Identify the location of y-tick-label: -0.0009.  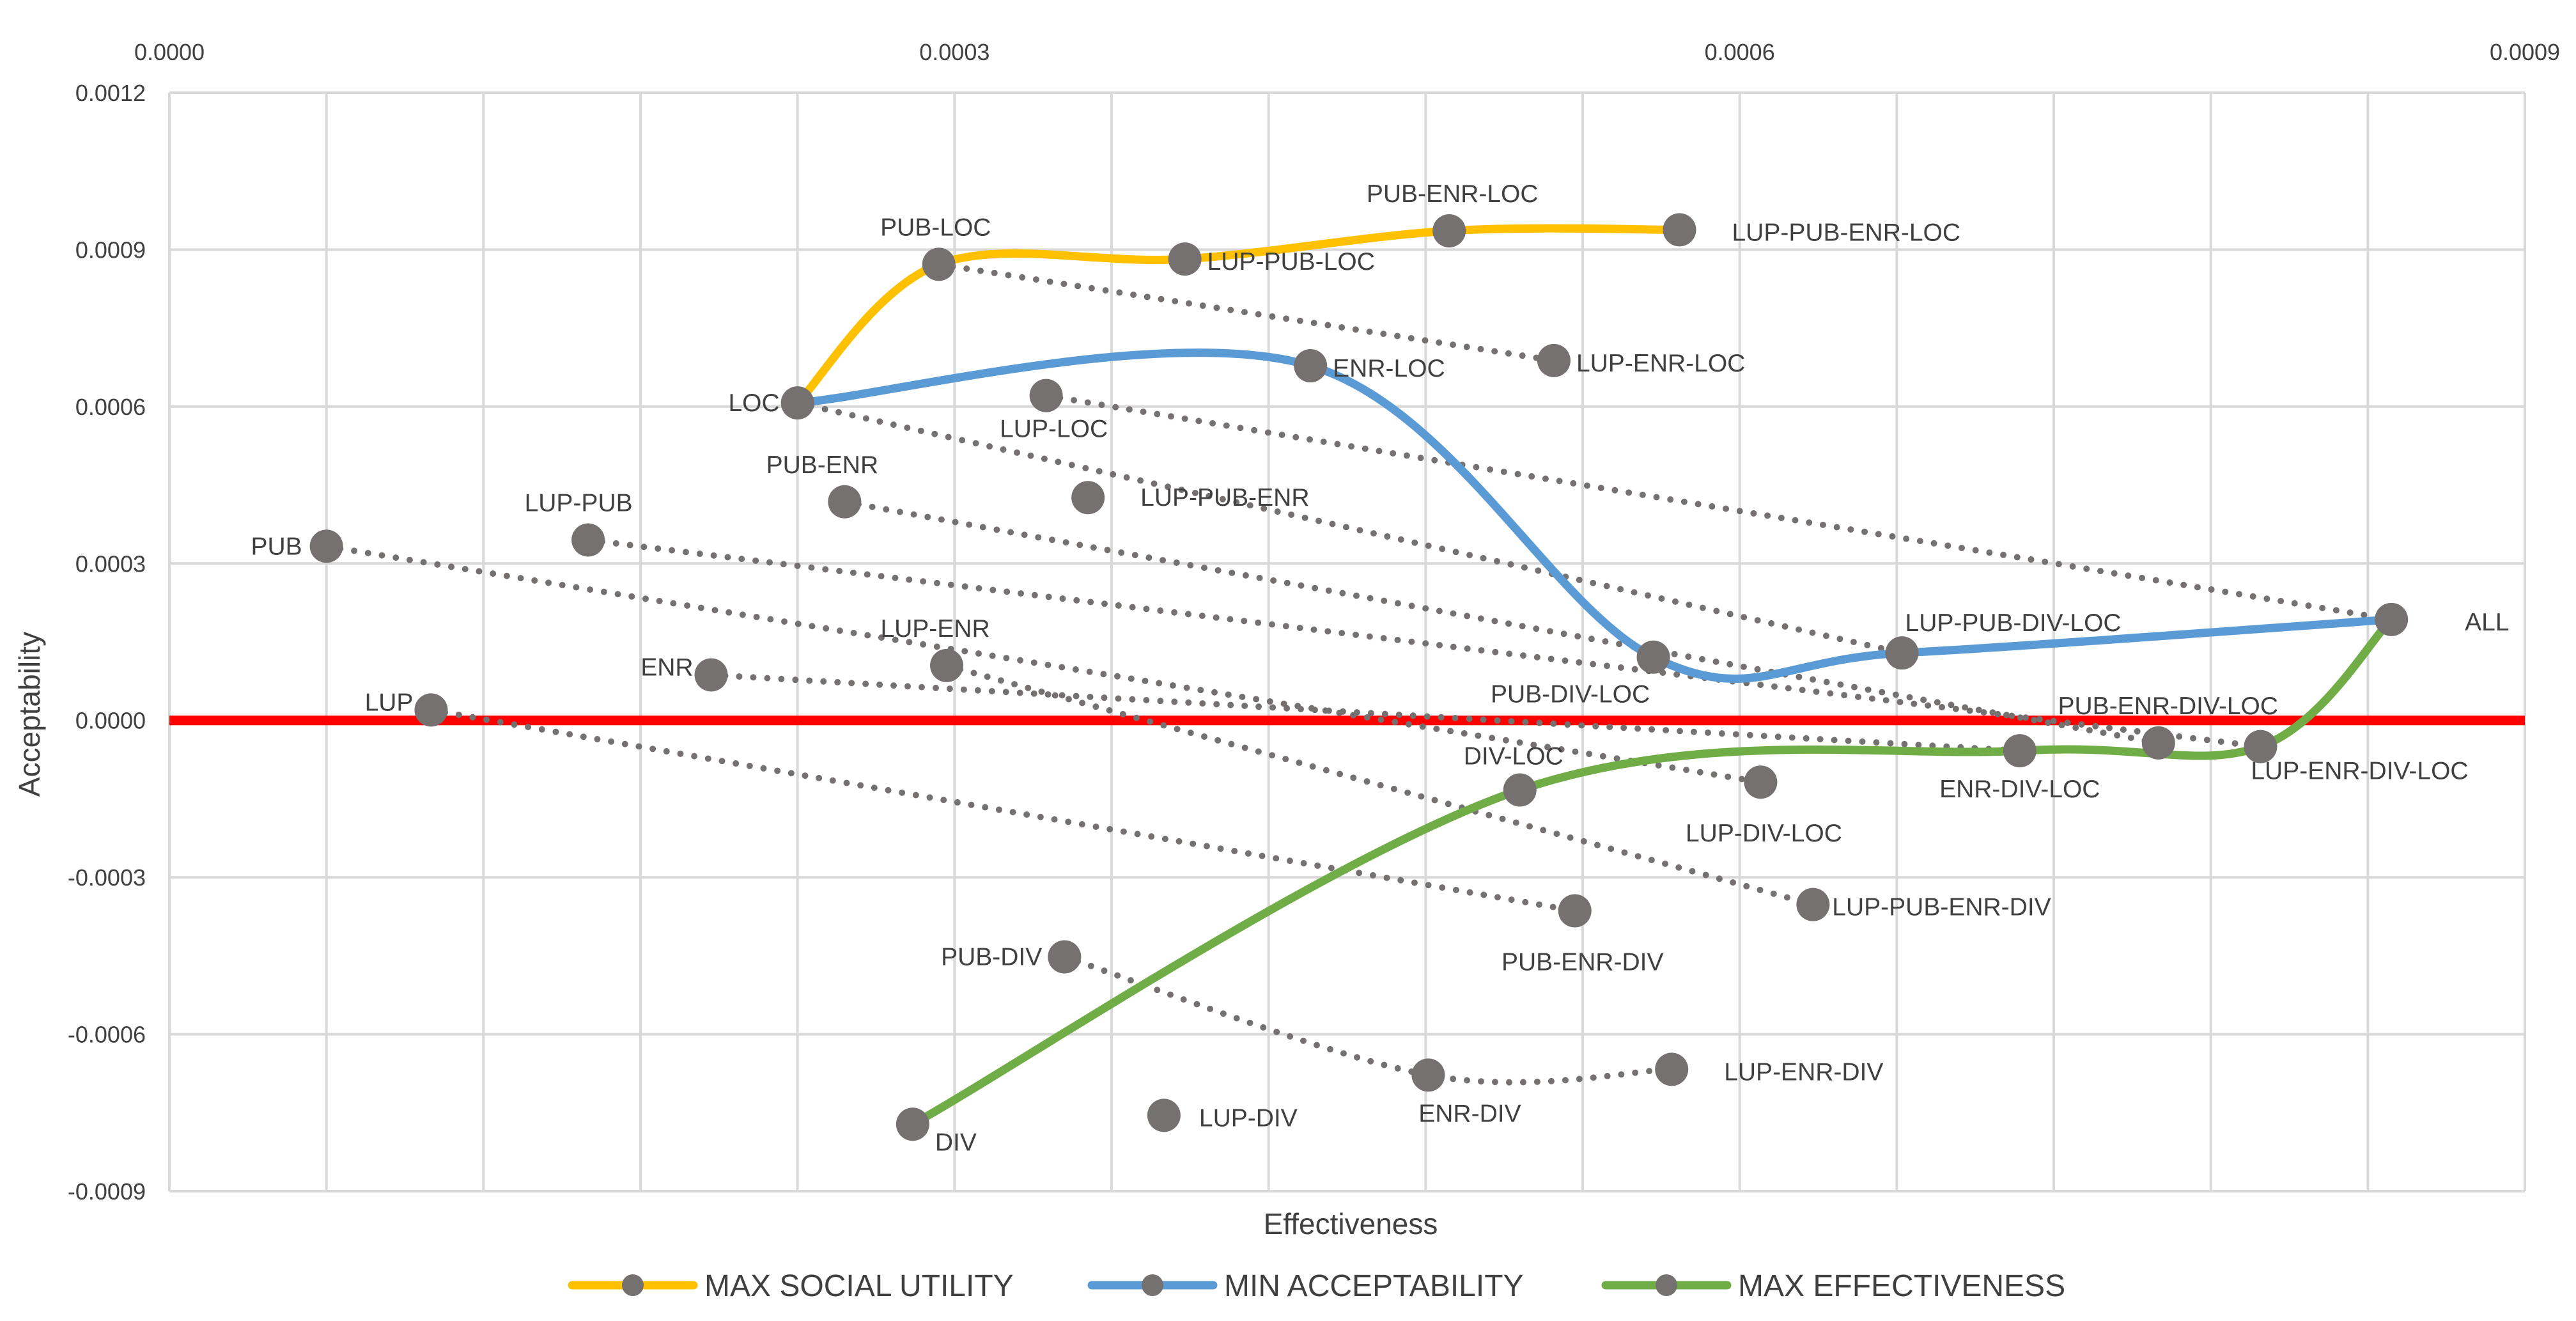
(107, 1191).